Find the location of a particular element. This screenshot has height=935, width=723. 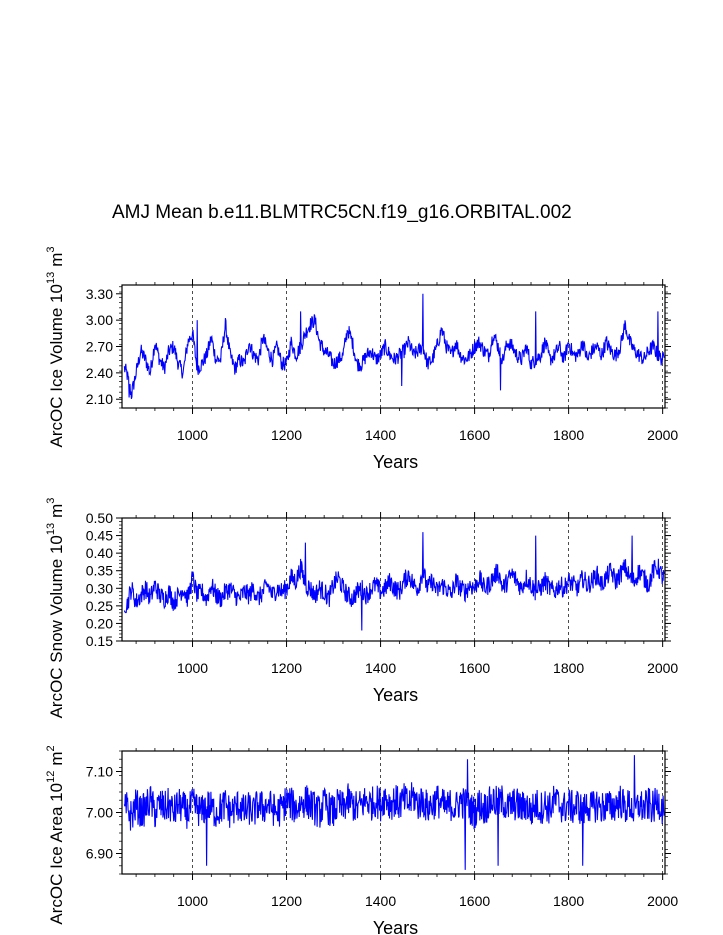

y-tick-label: 2.10 is located at coordinates (99, 399).